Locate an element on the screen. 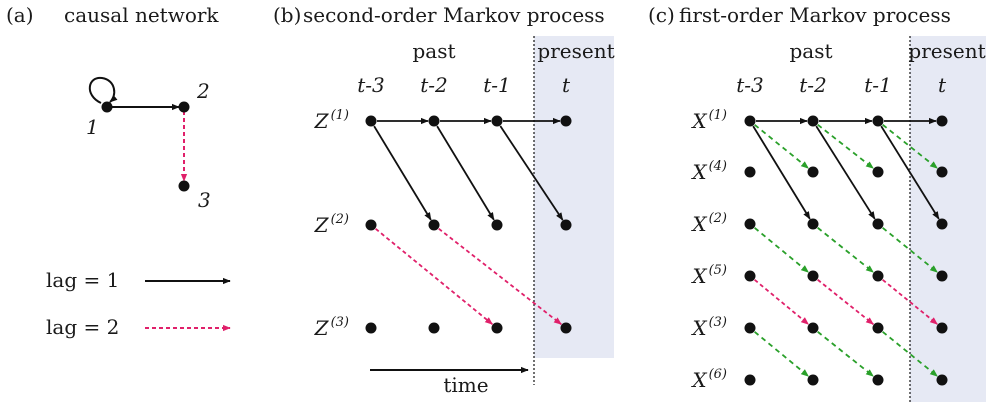 Image resolution: width=987 pixels, height=402 pixels. time-label: time is located at coordinates (465, 385).